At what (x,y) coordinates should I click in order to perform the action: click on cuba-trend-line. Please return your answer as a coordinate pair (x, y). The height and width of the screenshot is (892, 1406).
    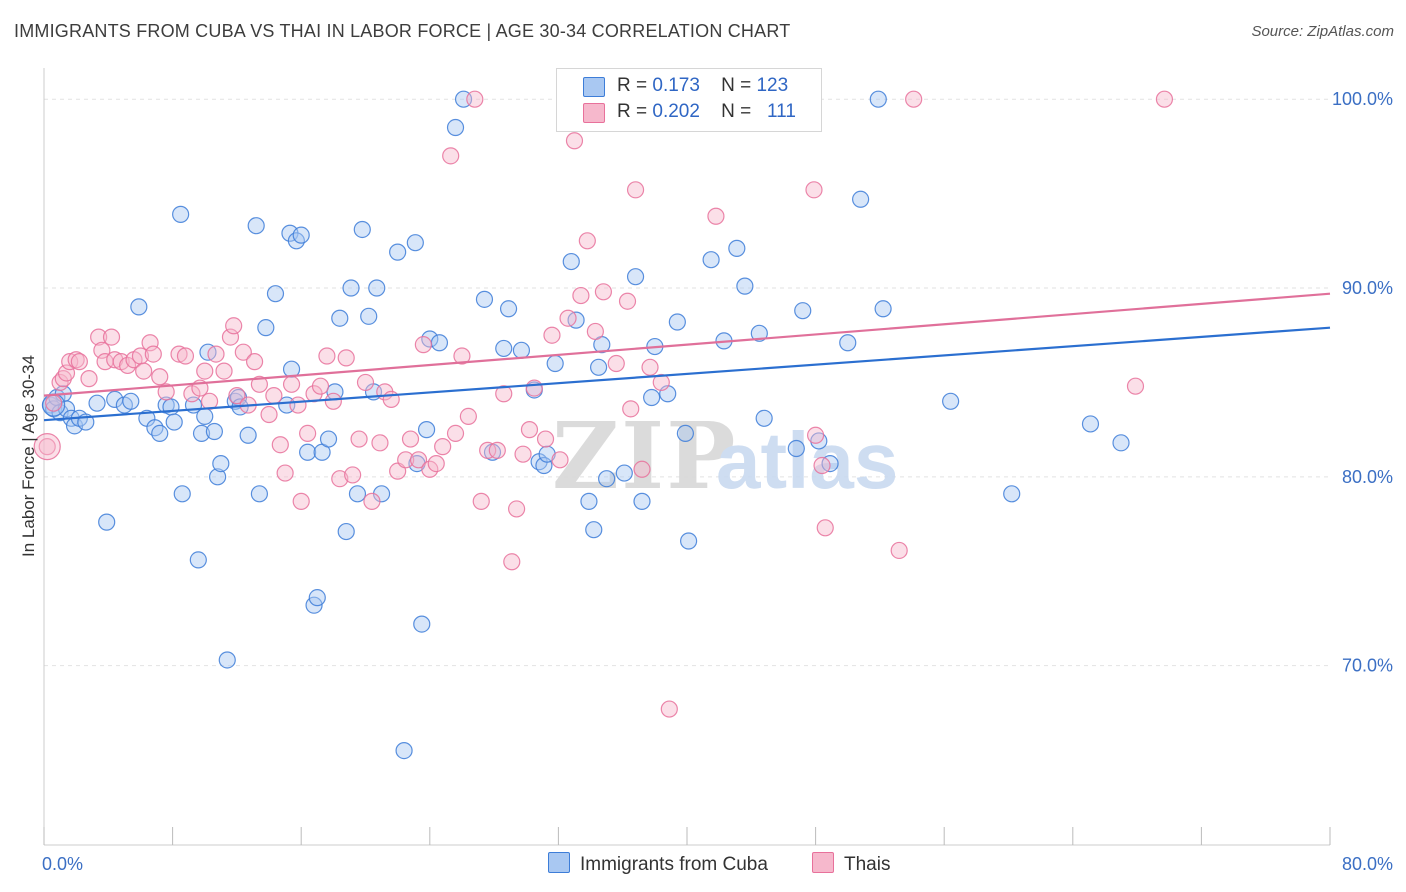
    Looking at the image, I should click on (687, 374).